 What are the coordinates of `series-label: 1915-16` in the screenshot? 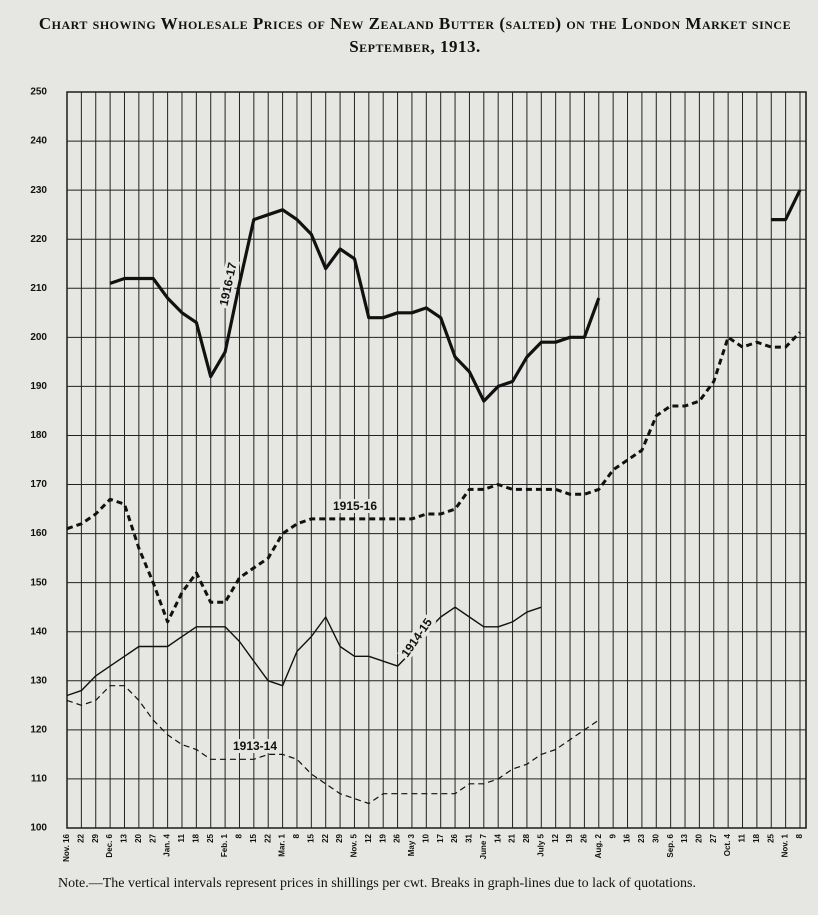 It's located at (355, 506).